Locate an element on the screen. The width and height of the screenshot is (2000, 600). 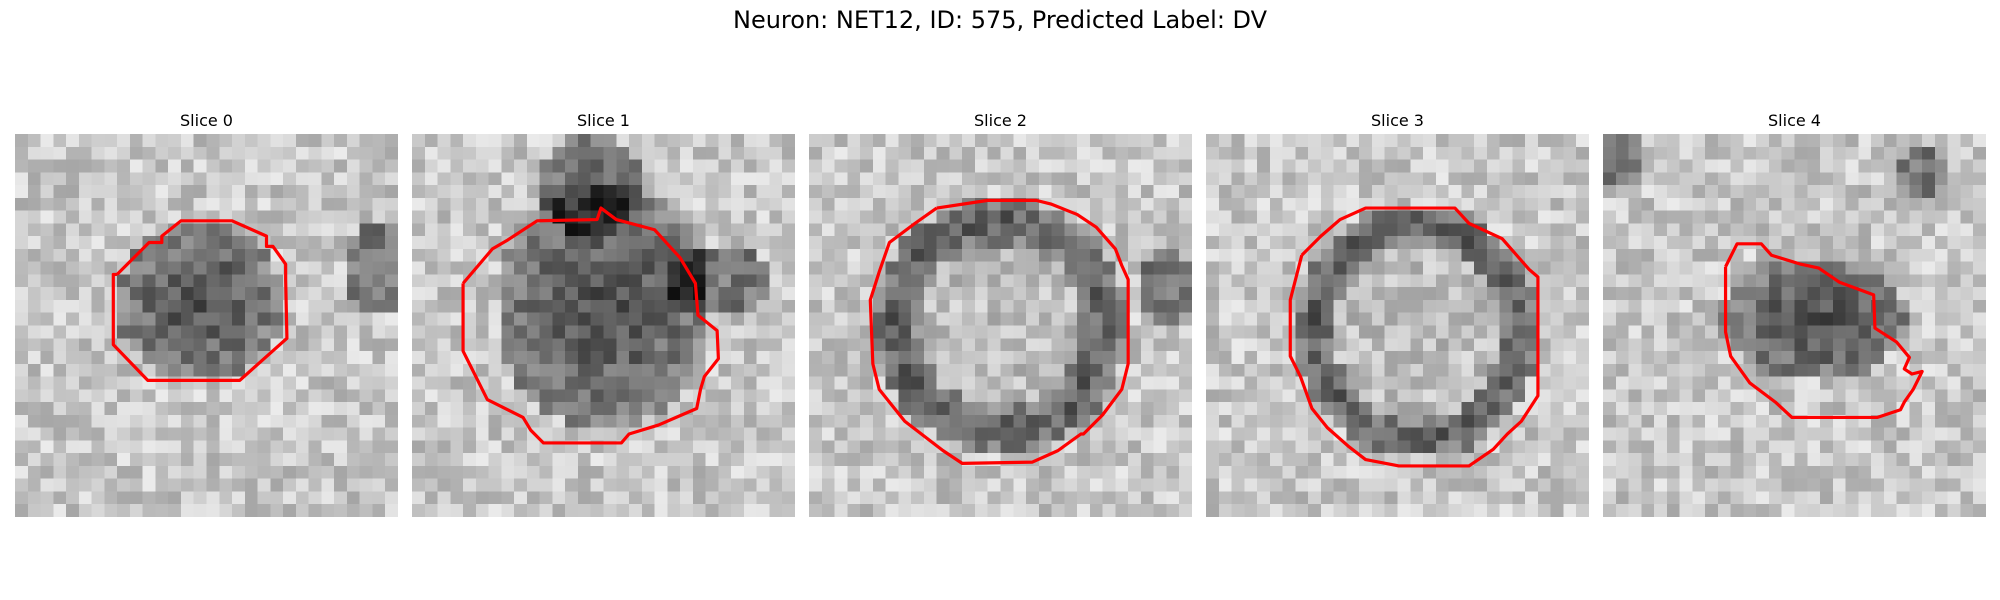
slice-title: Slice 1 is located at coordinates (603, 120).